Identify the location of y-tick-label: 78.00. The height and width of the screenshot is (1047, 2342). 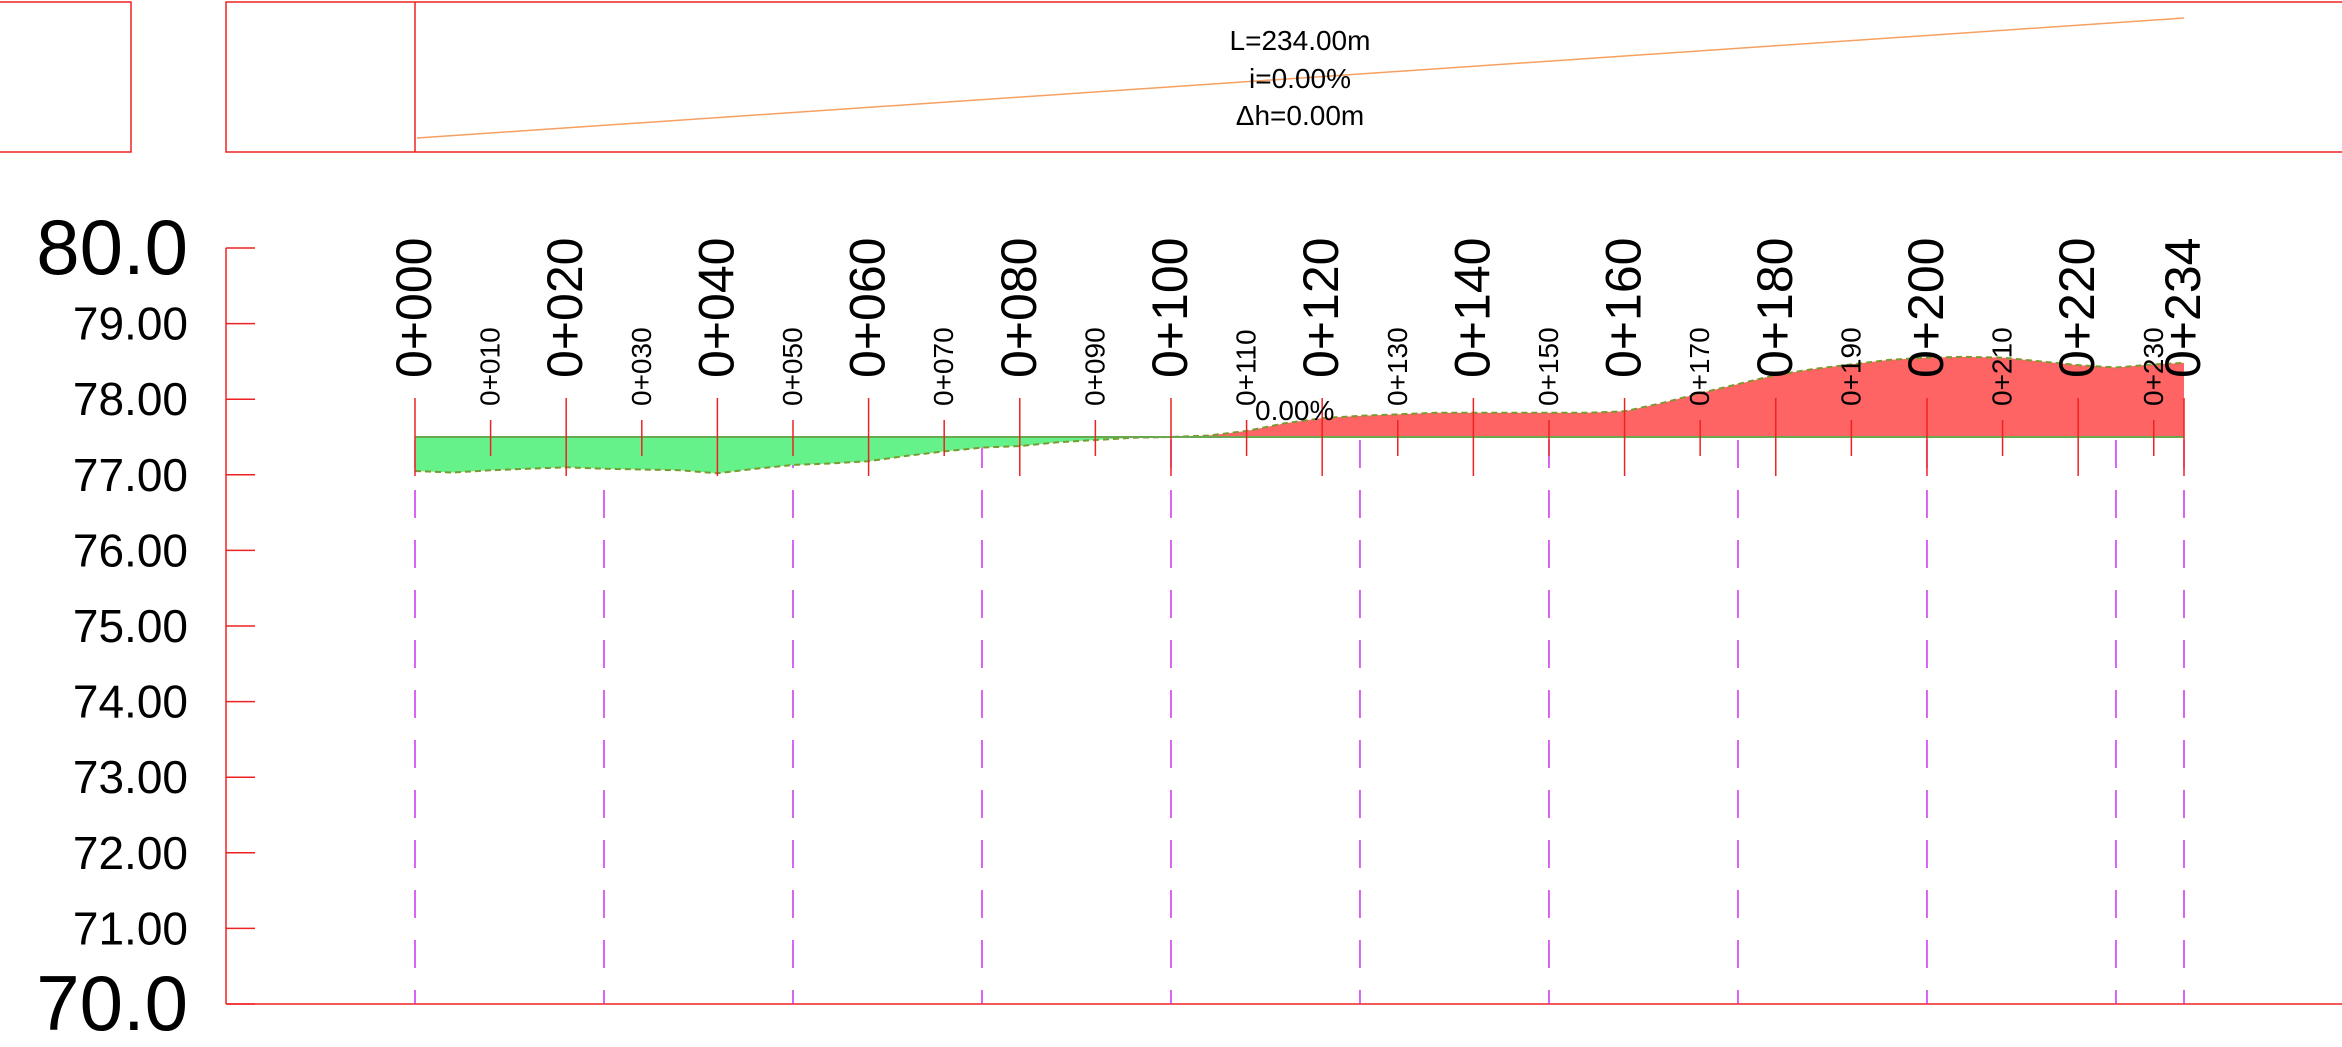
(130, 399).